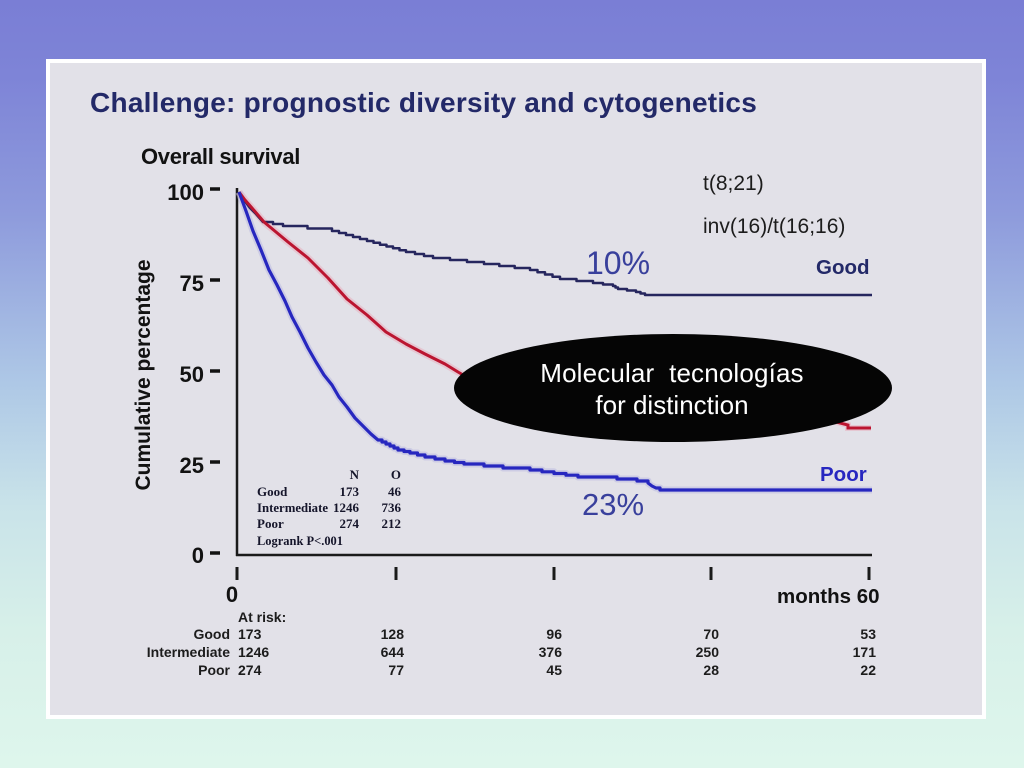  Describe the element at coordinates (865, 652) in the screenshot. I see `svg-text: 171` at that location.